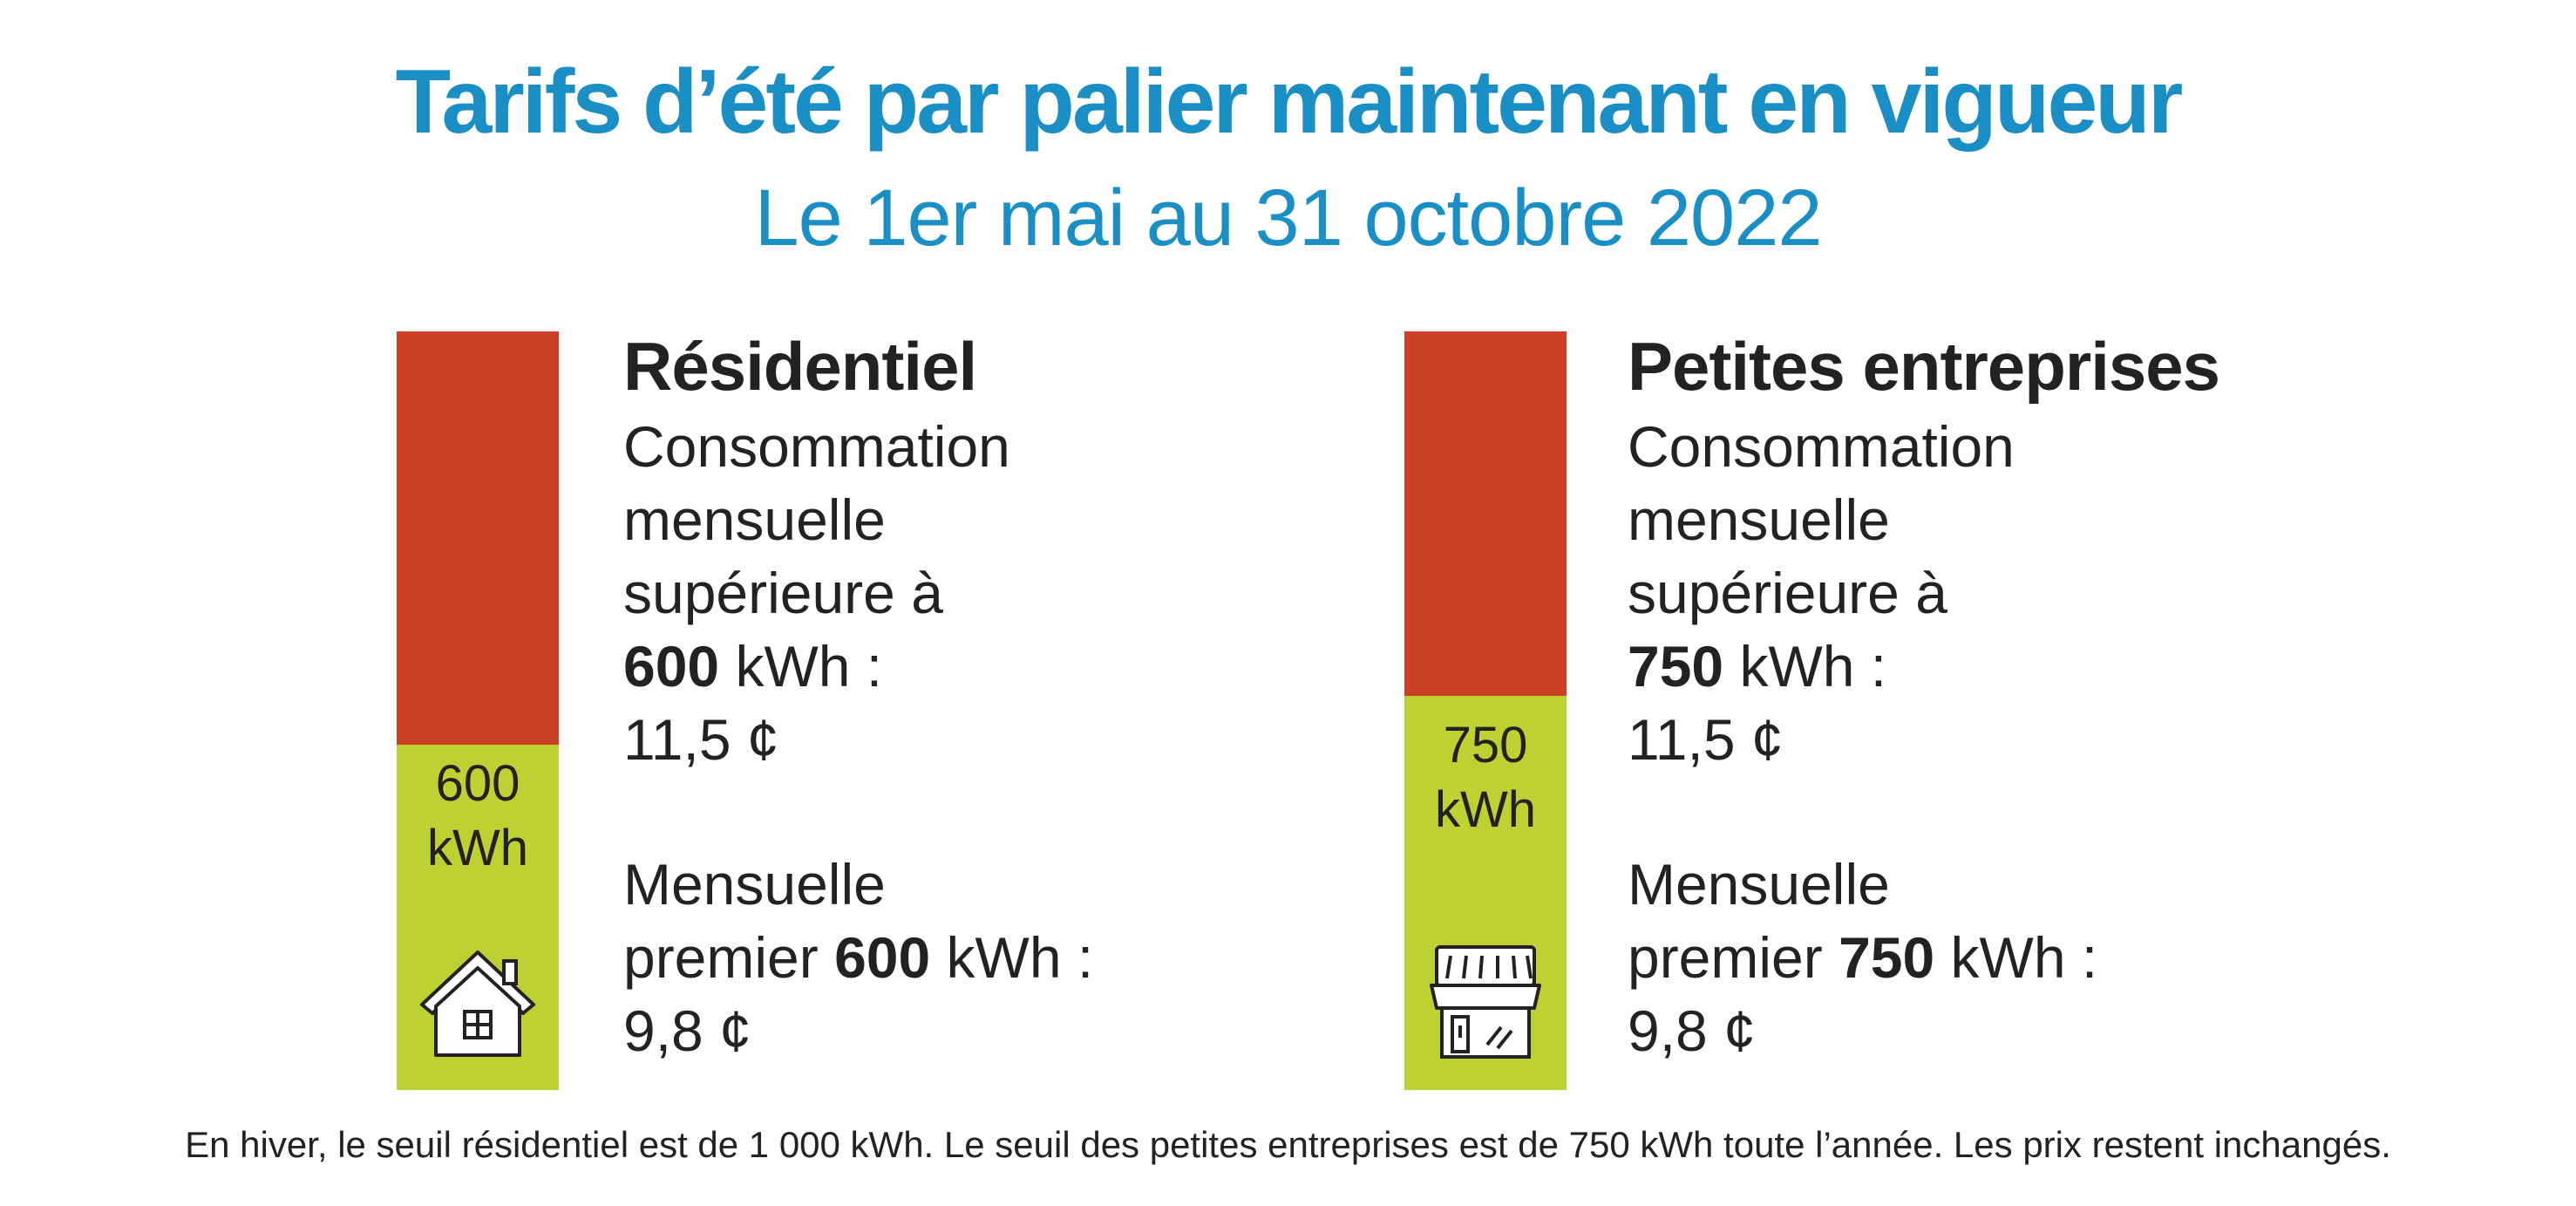 This screenshot has width=2576, height=1206. What do you see at coordinates (1759, 884) in the screenshot?
I see `business-lower-line1: Mensuelle` at bounding box center [1759, 884].